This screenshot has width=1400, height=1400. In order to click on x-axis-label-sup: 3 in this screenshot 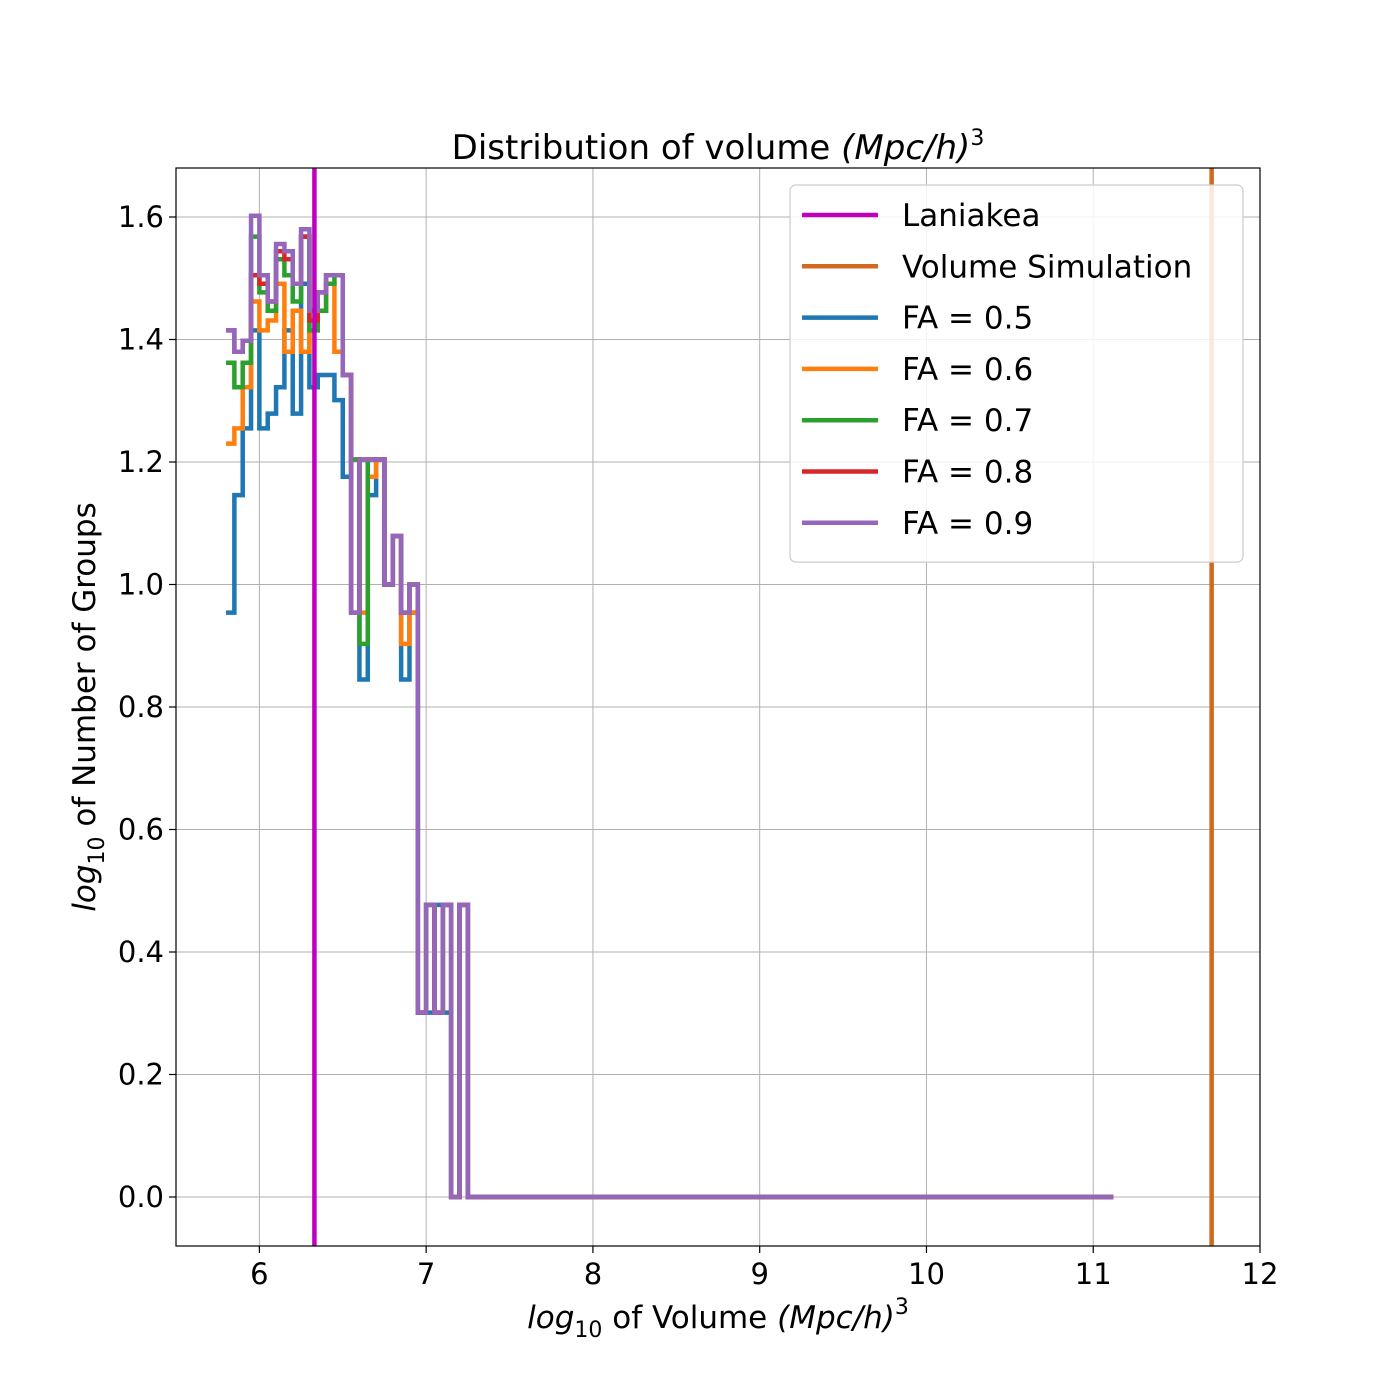, I will do `click(902, 1307)`.